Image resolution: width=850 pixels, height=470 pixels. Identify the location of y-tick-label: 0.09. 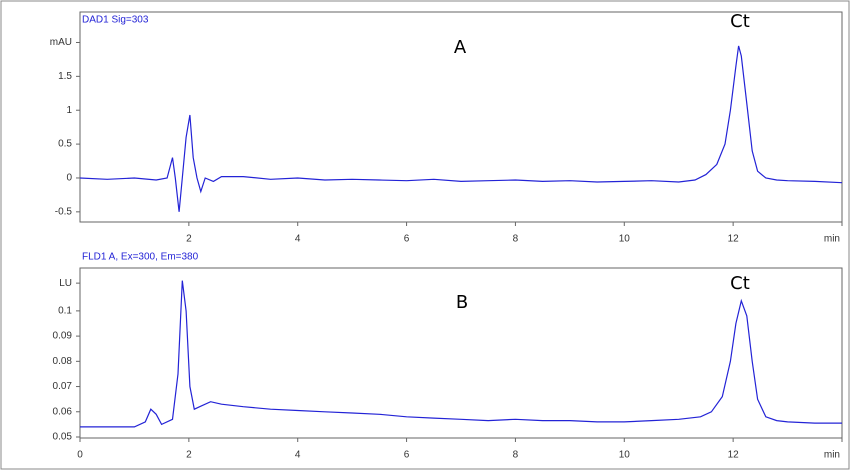
(63, 336).